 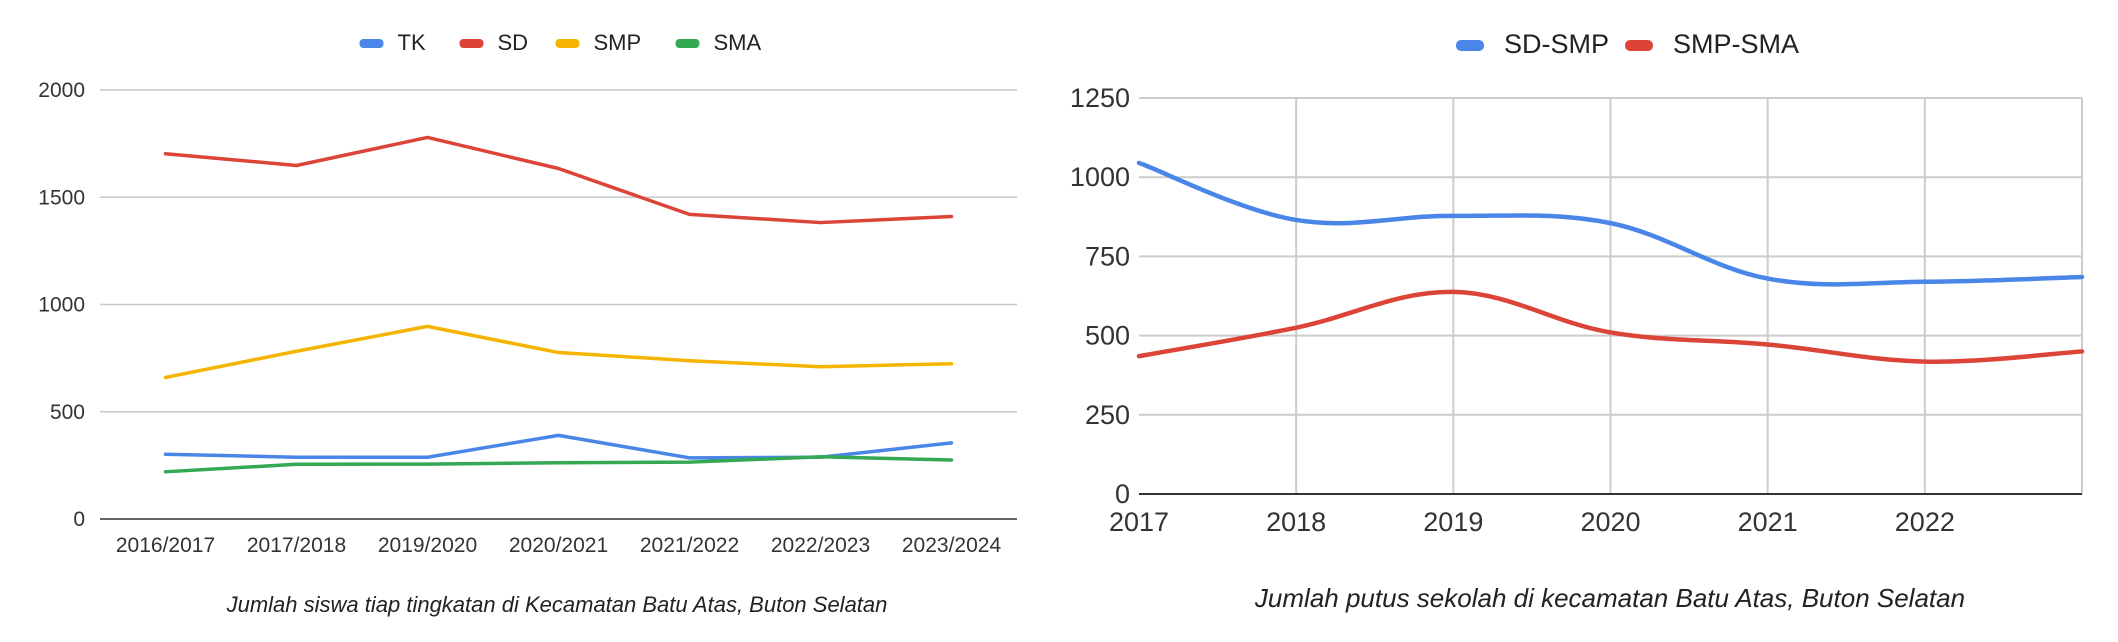 What do you see at coordinates (1296, 522) in the screenshot?
I see `x-tick-label: 2018` at bounding box center [1296, 522].